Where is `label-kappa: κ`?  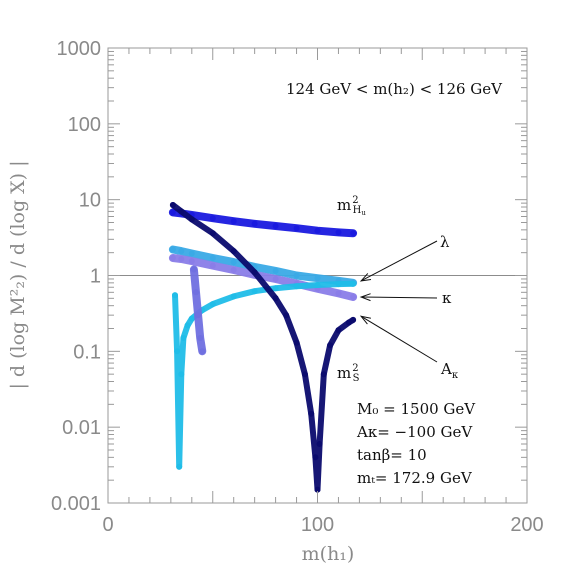 label-kappa: κ is located at coordinates (447, 298).